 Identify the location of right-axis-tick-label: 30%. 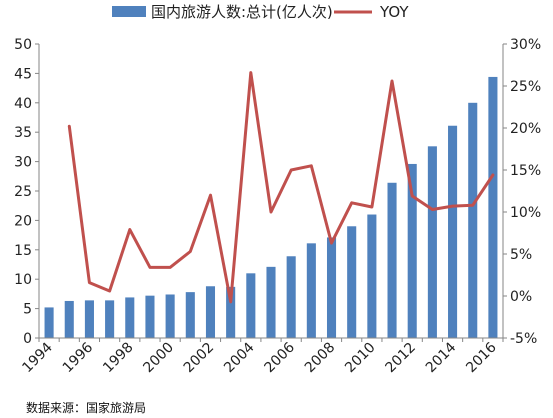
(525, 45).